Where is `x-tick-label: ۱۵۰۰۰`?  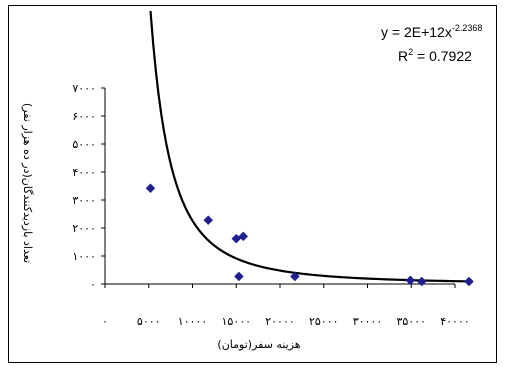 x-tick-label: ۱۵۰۰۰ is located at coordinates (236, 321).